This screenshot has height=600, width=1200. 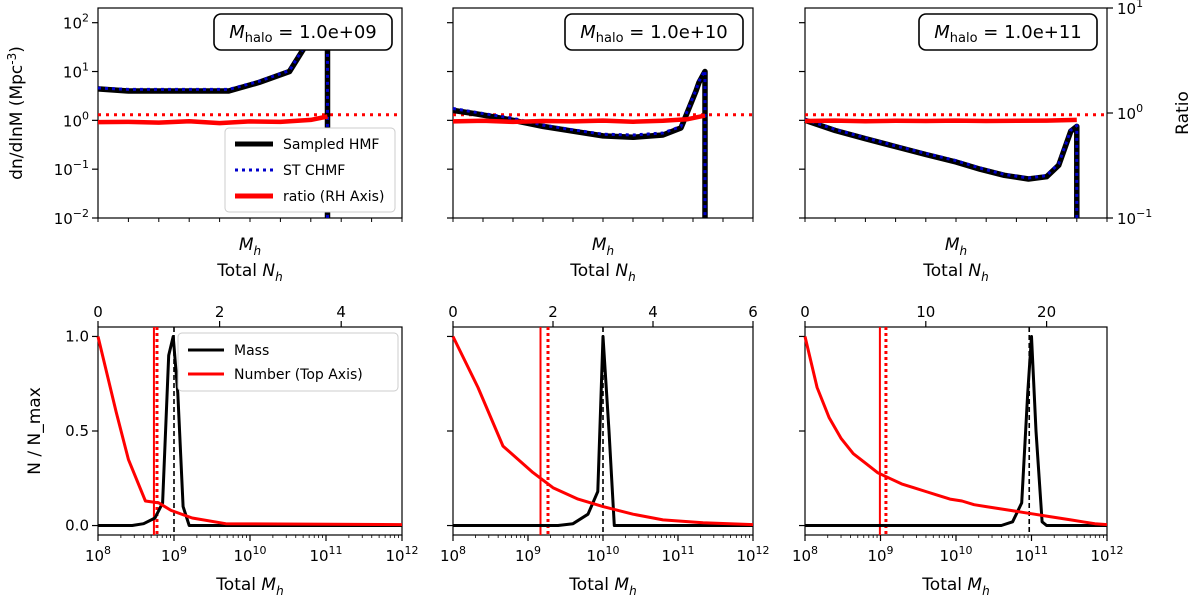 I want to click on top-axis-tick-label: 20, so click(x=1046, y=312).